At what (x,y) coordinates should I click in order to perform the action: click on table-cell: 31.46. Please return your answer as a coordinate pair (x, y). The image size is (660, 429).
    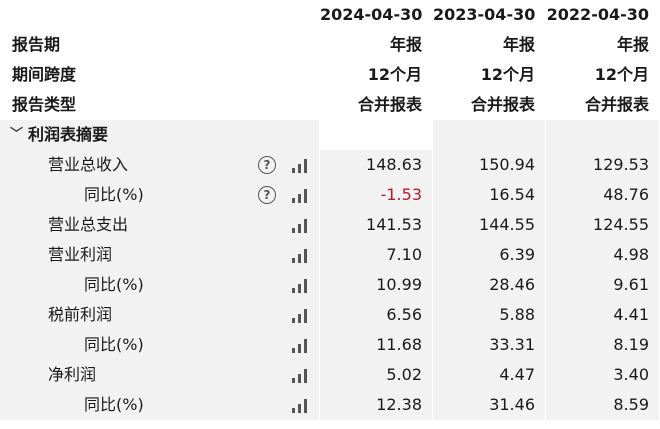
    Looking at the image, I should click on (489, 405).